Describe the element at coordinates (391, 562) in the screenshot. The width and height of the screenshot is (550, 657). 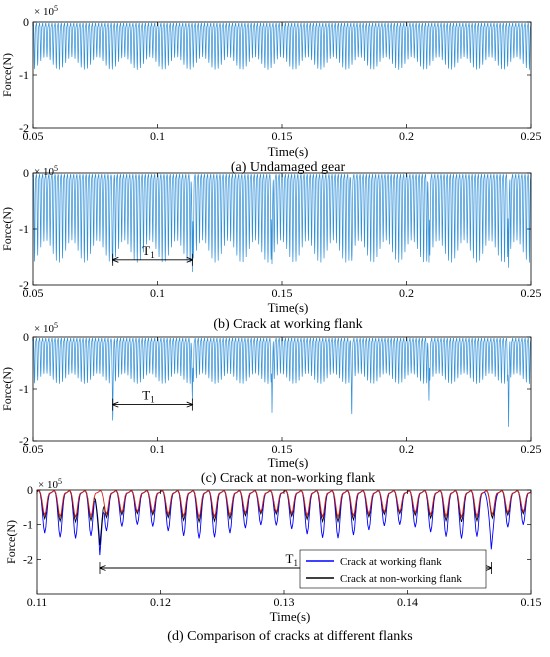
I see `legend-label: Crack at working flank` at that location.